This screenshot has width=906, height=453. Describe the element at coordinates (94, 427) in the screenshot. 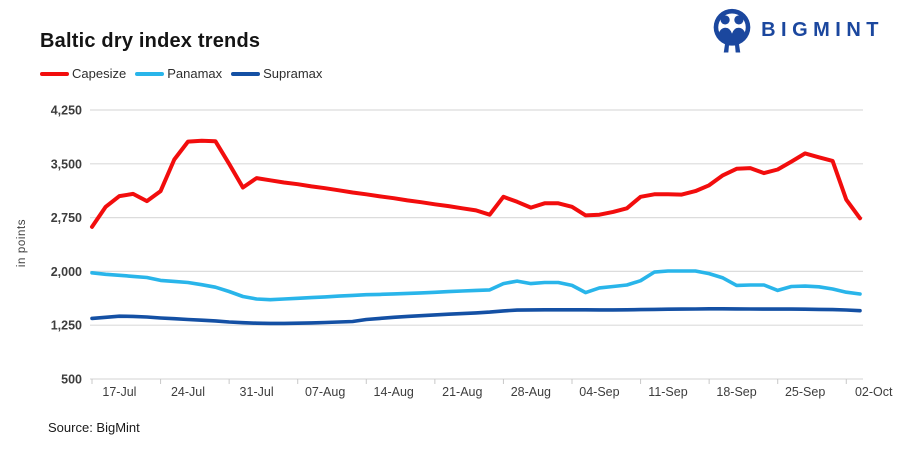

I see `source-note: Source: BigMint` at that location.